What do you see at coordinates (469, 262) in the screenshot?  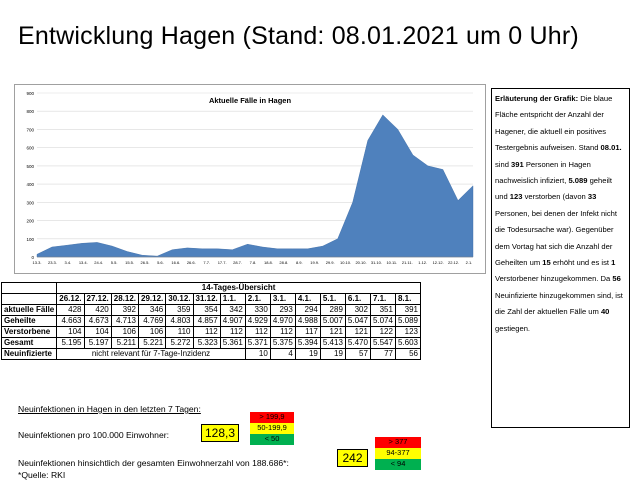 I see `x-tick-label: 2.1.` at bounding box center [469, 262].